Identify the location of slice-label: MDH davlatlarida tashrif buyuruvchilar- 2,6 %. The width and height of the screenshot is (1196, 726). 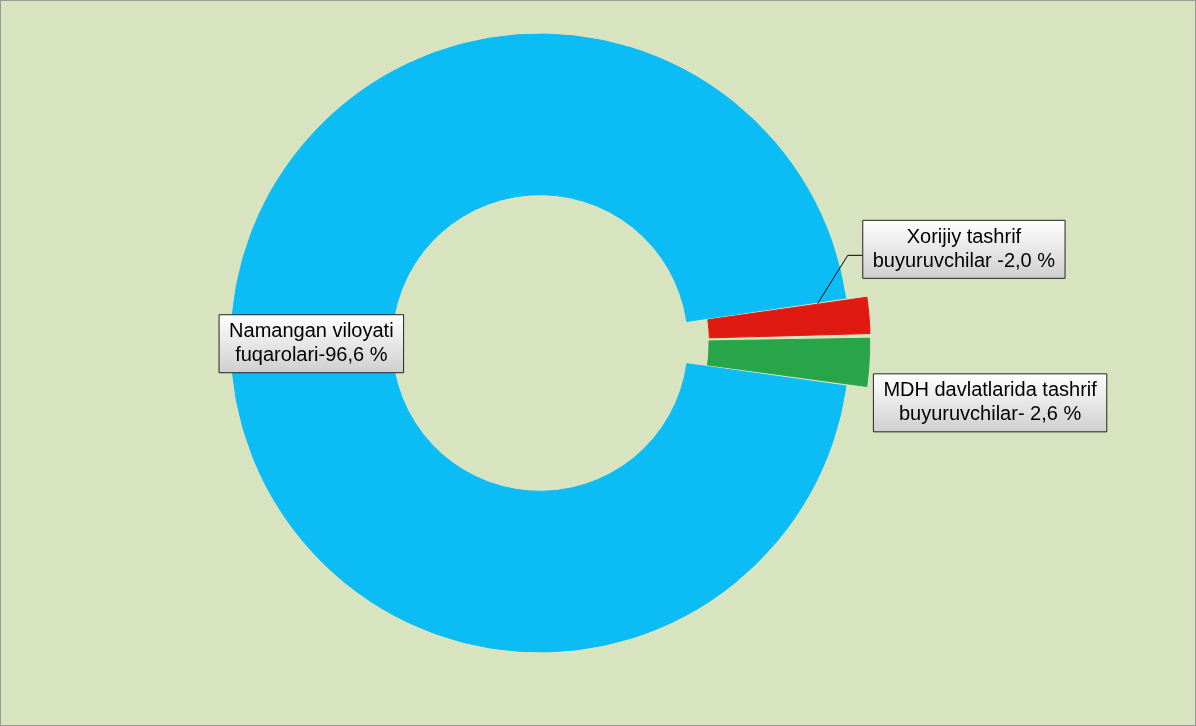
(990, 401).